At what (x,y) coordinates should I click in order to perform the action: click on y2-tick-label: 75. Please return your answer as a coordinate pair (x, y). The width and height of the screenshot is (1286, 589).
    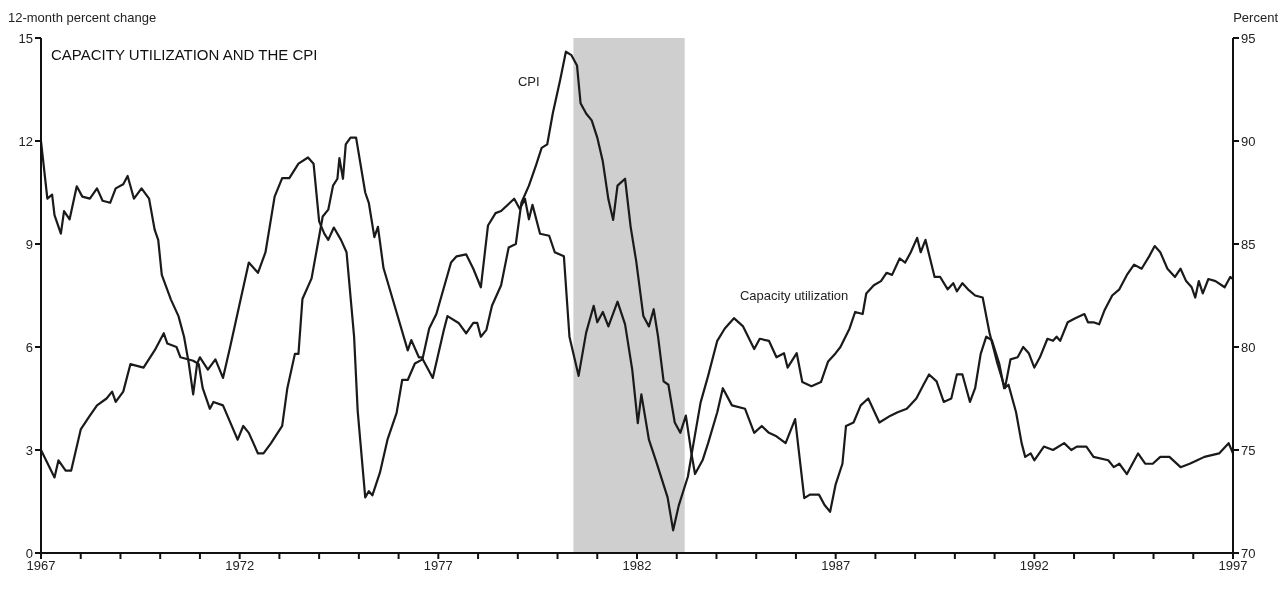
    Looking at the image, I should click on (1248, 450).